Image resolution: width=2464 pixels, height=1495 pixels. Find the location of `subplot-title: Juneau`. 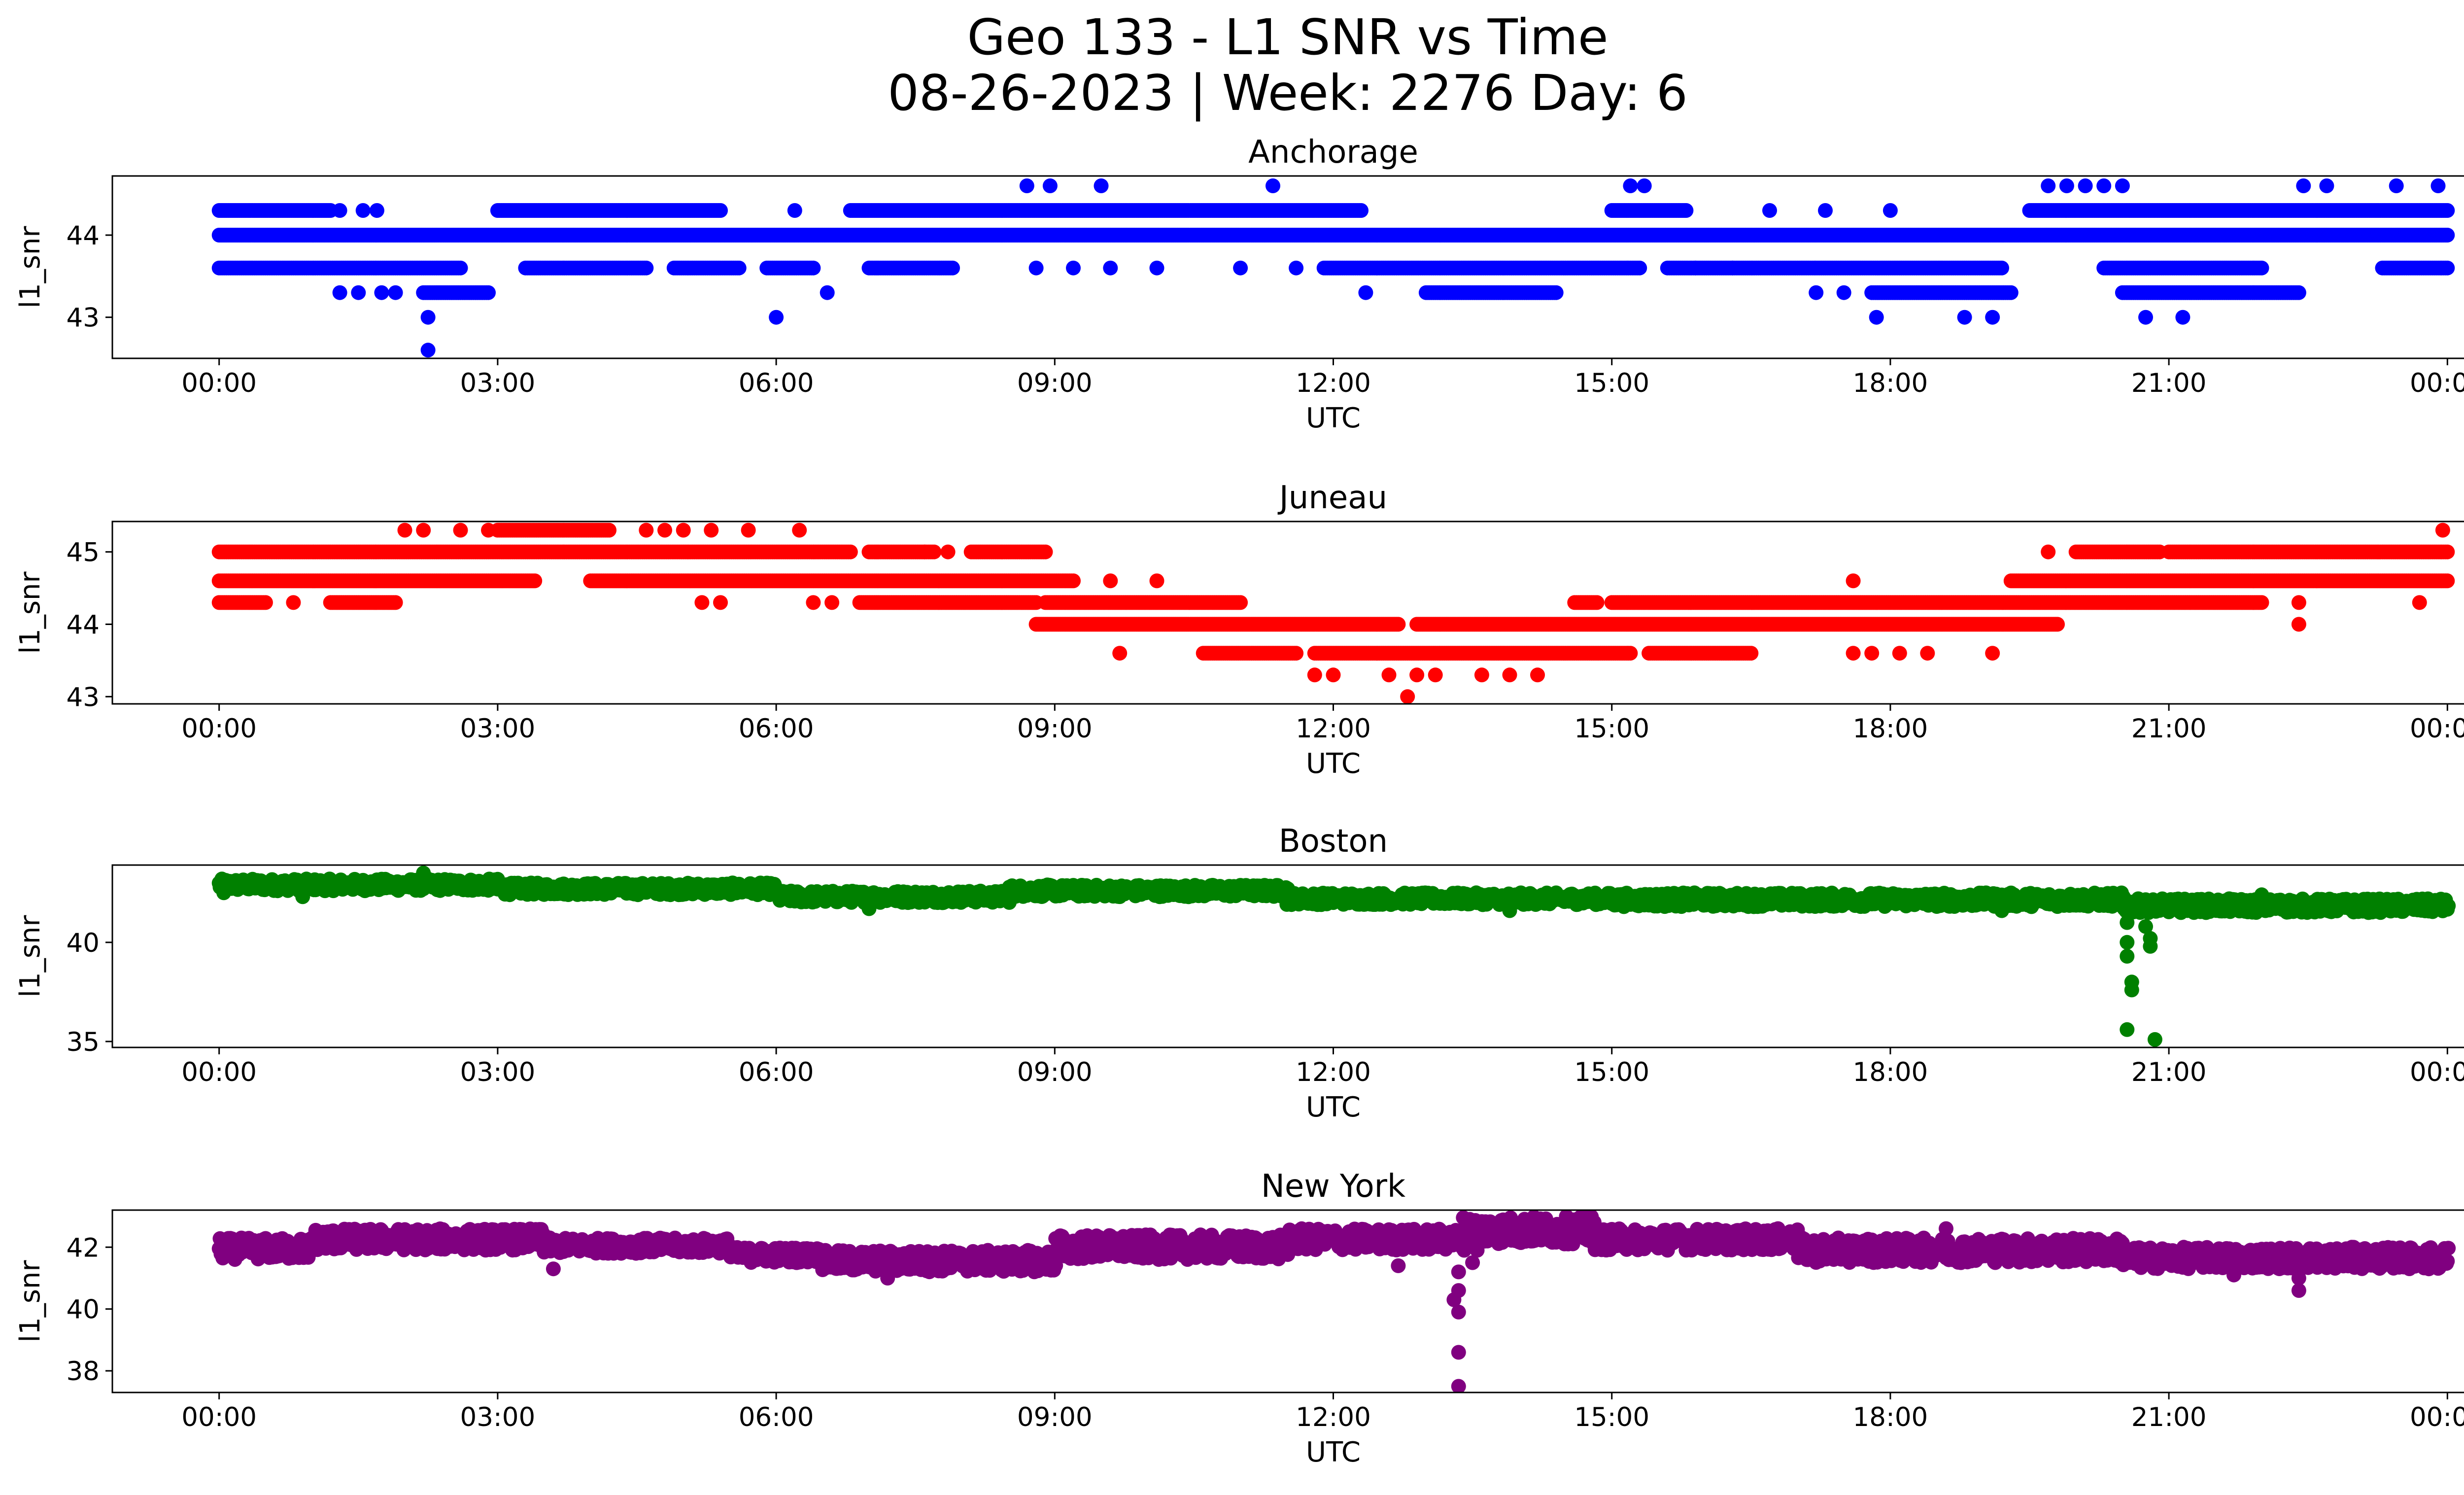

subplot-title: Juneau is located at coordinates (1332, 498).